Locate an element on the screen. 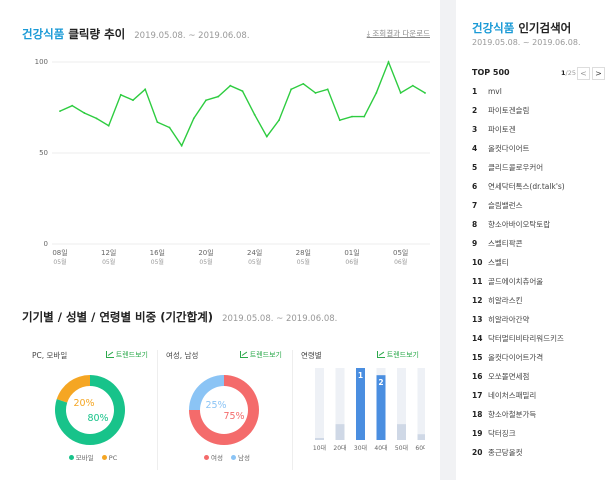 The image size is (611, 480). legend-male: 남성 is located at coordinates (244, 458).